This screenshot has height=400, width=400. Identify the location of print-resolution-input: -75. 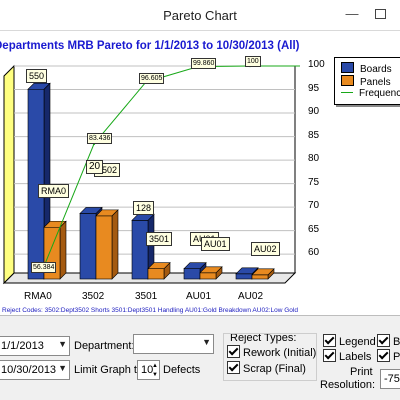
(390, 379).